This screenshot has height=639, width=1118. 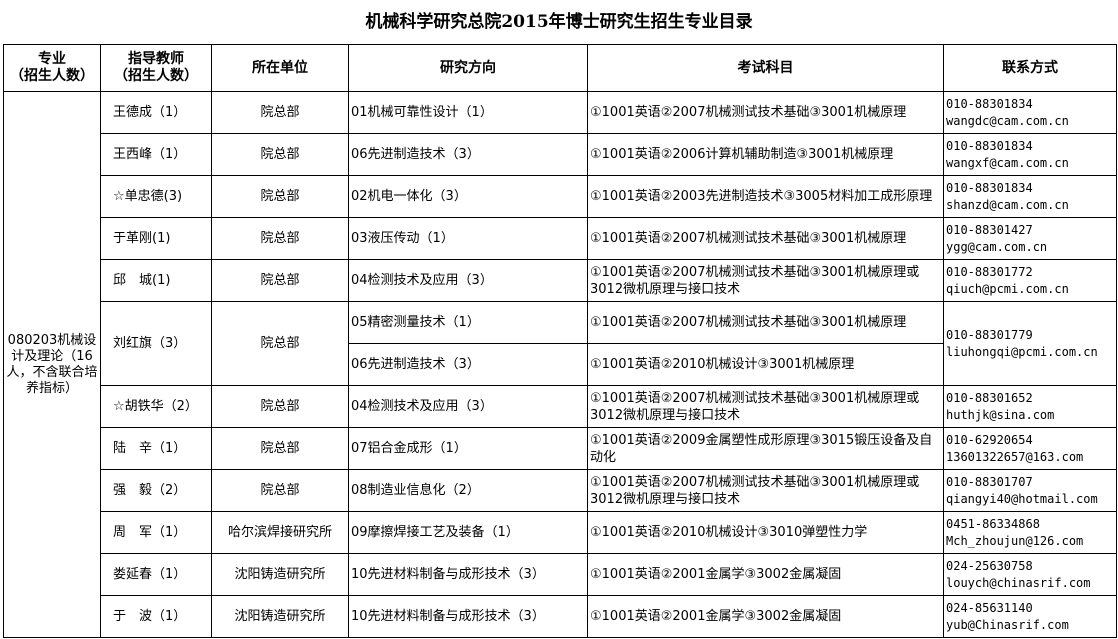 What do you see at coordinates (1007, 624) in the screenshot?
I see `contact-email: yub@Chinasrif.com` at bounding box center [1007, 624].